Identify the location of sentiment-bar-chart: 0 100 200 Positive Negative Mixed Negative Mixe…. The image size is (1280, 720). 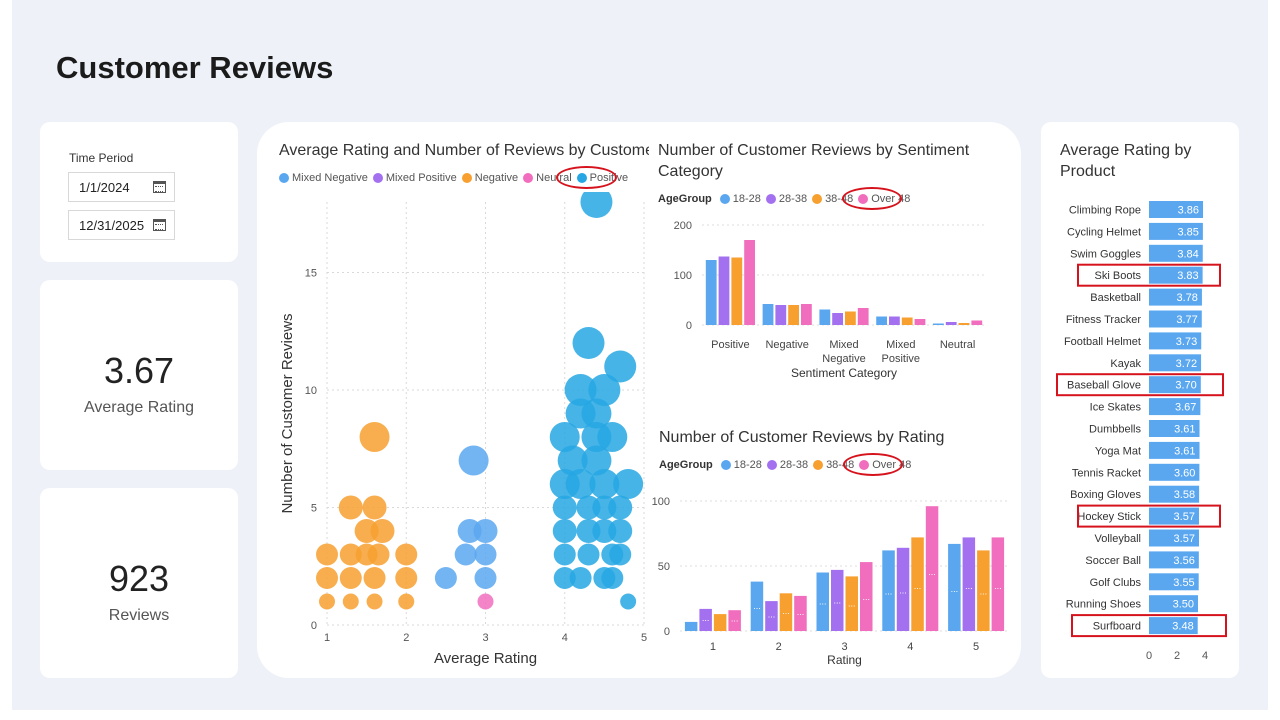
(820, 297).